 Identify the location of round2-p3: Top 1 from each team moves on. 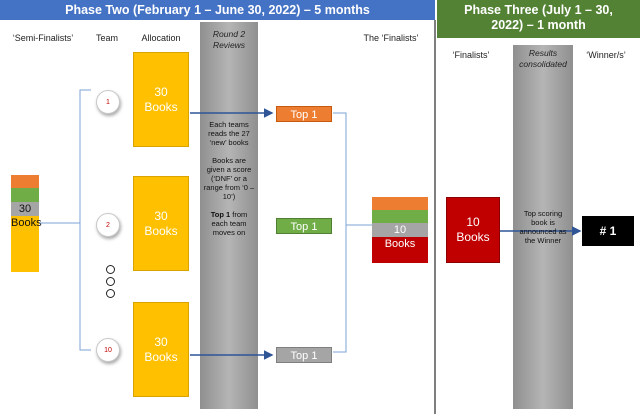
(229, 223).